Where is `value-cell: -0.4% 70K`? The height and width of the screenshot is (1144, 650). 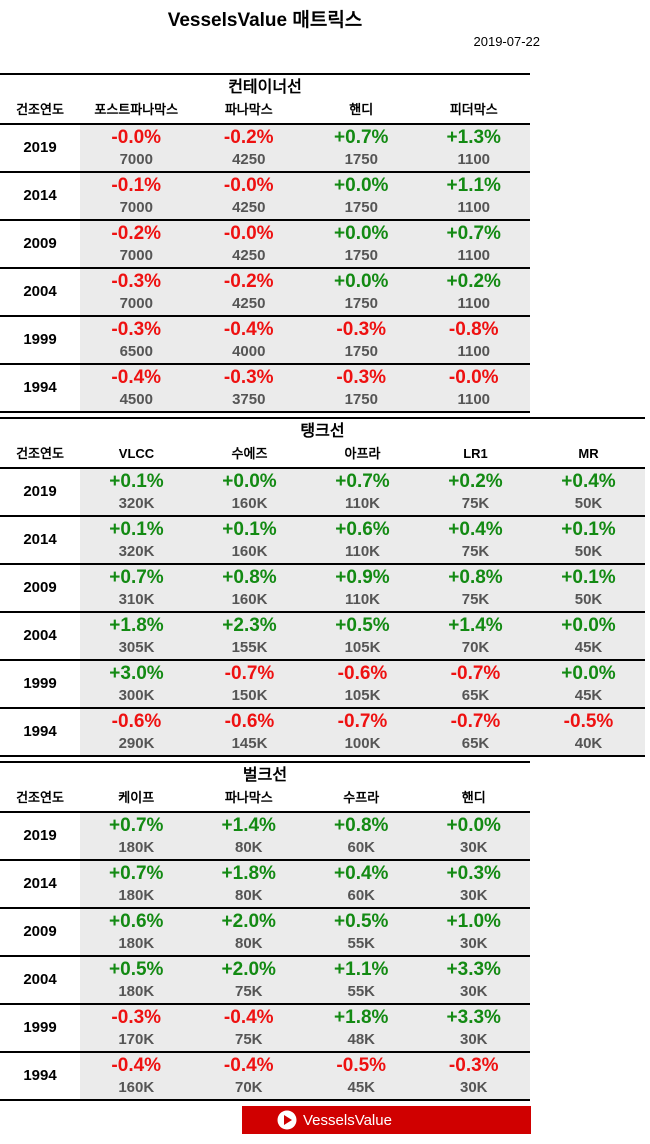
value-cell: -0.4% 70K is located at coordinates (248, 1076).